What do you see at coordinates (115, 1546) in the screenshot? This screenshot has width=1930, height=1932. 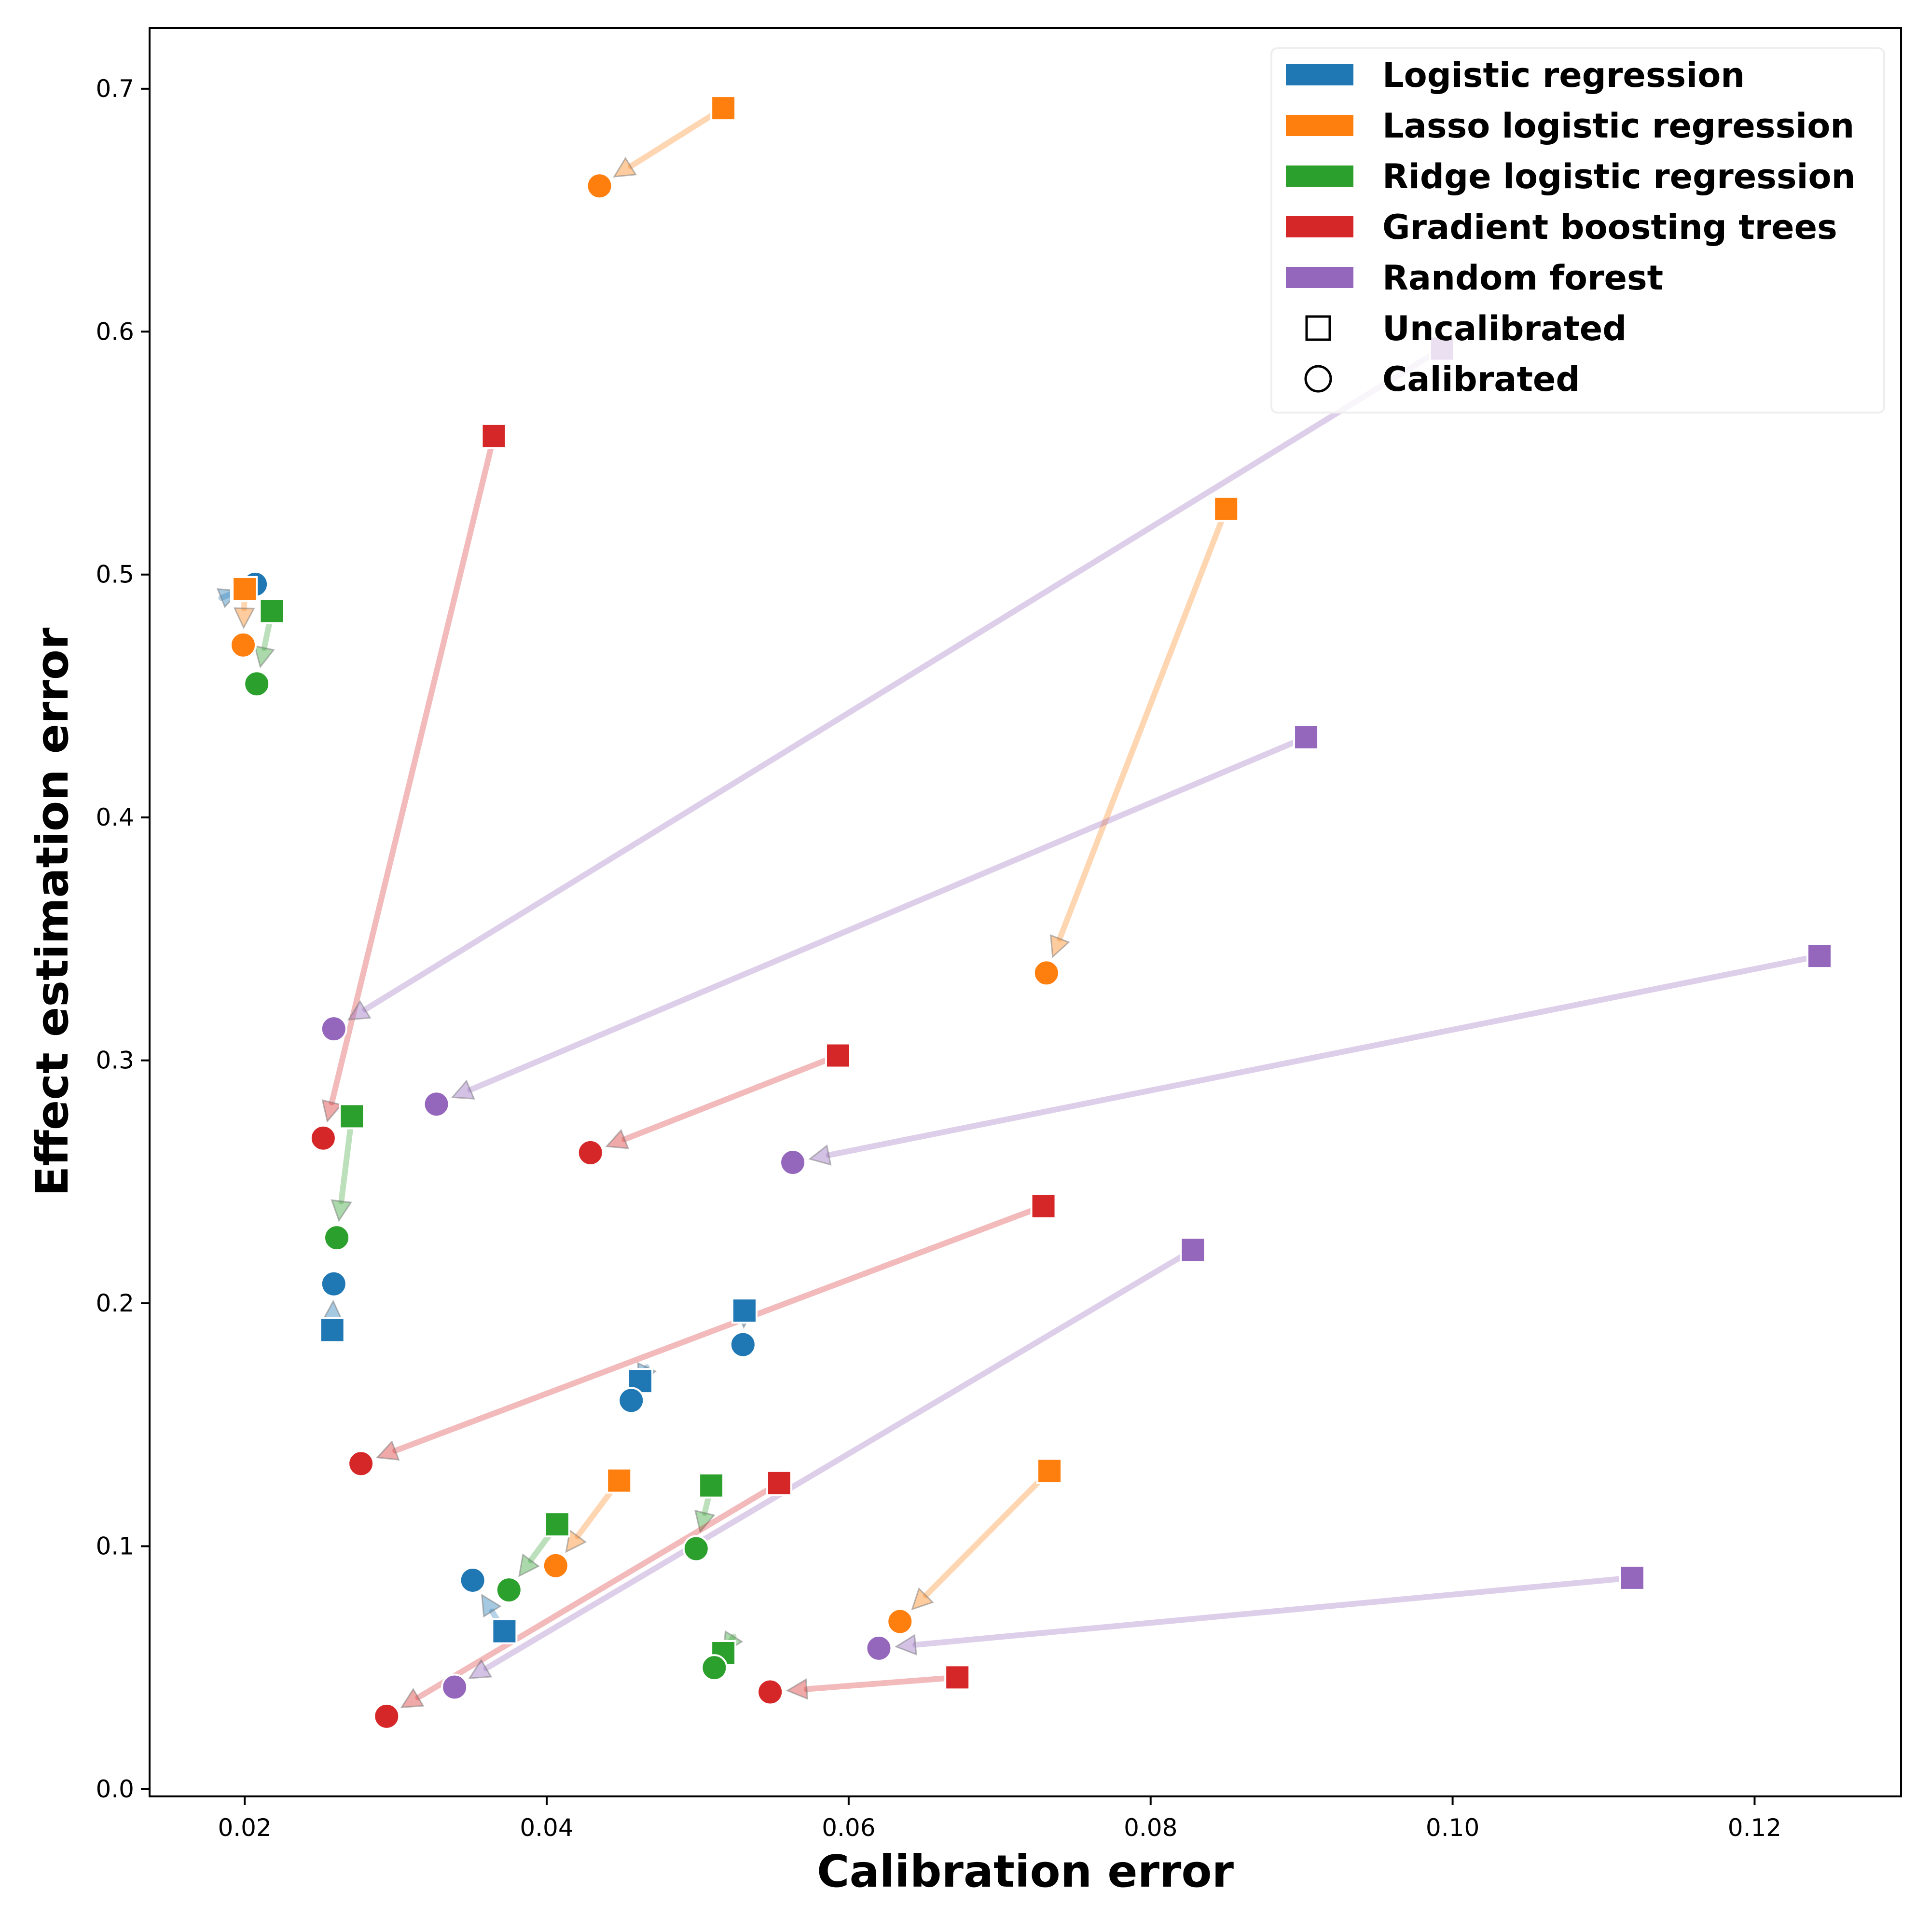 I see `y-tick-label: 0.1` at bounding box center [115, 1546].